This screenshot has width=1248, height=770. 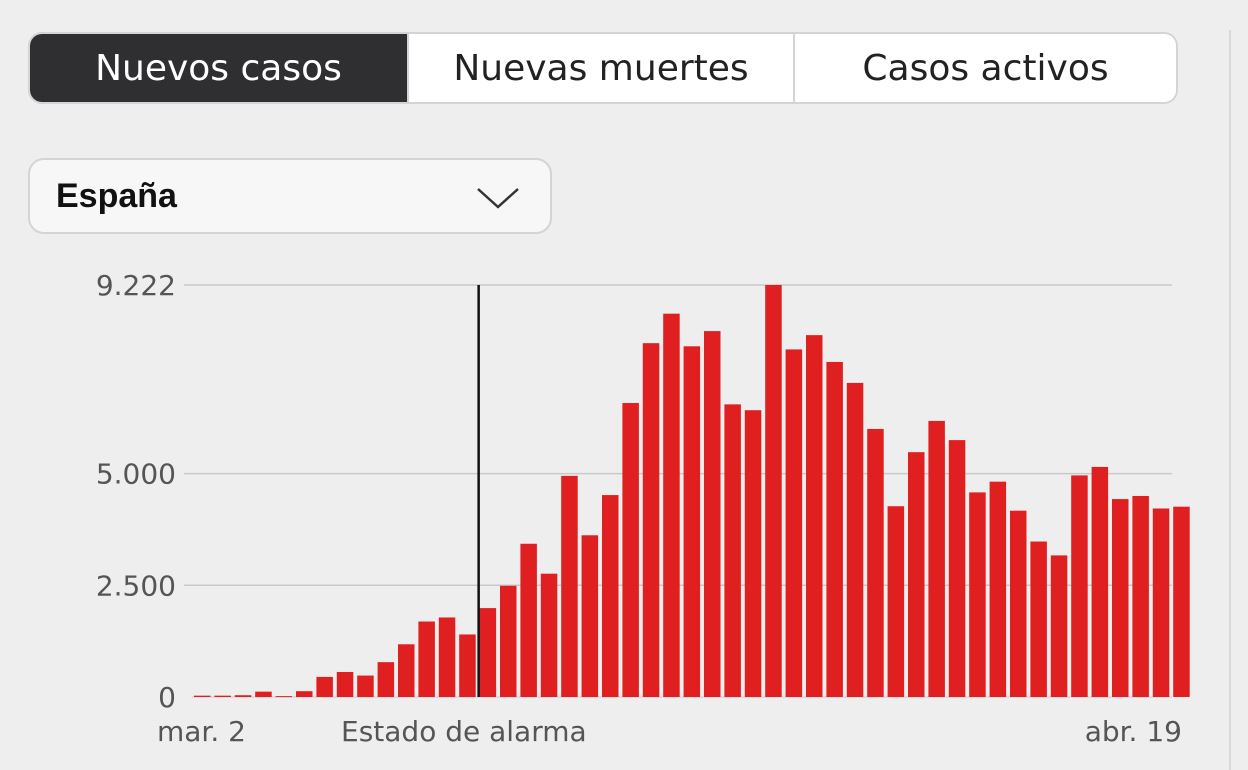 I want to click on y-tick-label-3: 9.222, so click(x=136, y=285).